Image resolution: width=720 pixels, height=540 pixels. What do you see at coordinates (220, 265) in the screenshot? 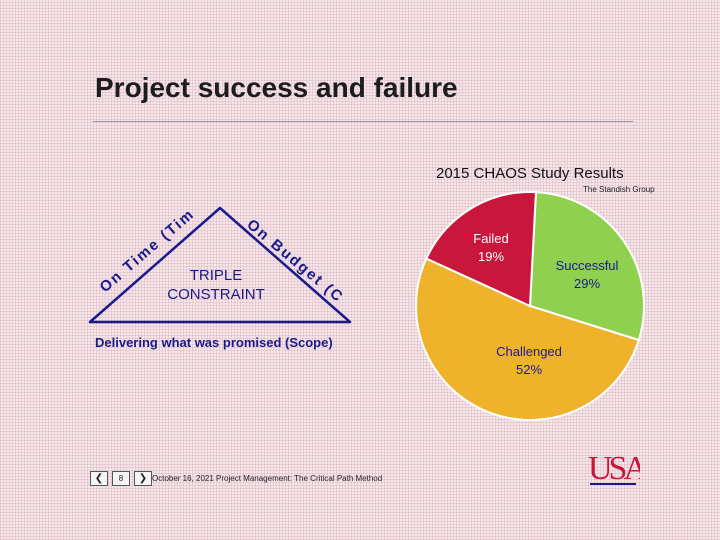
I see `triangle-shape` at bounding box center [220, 265].